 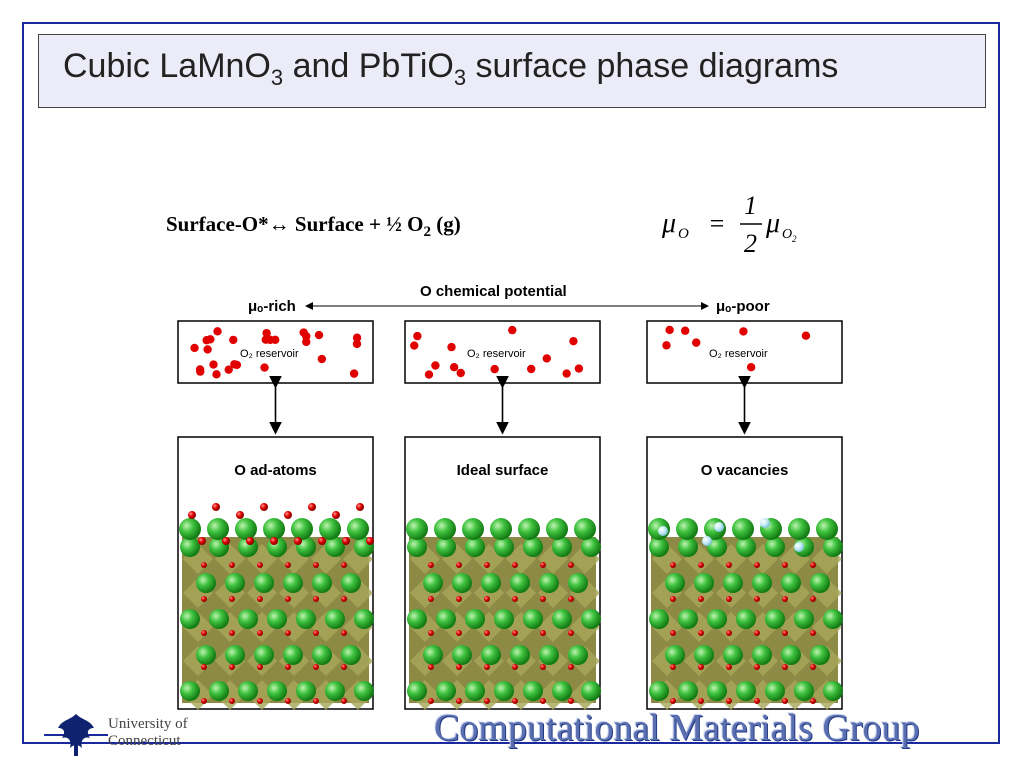 What do you see at coordinates (668, 223) in the screenshot?
I see `svg-text: μ` at bounding box center [668, 223].